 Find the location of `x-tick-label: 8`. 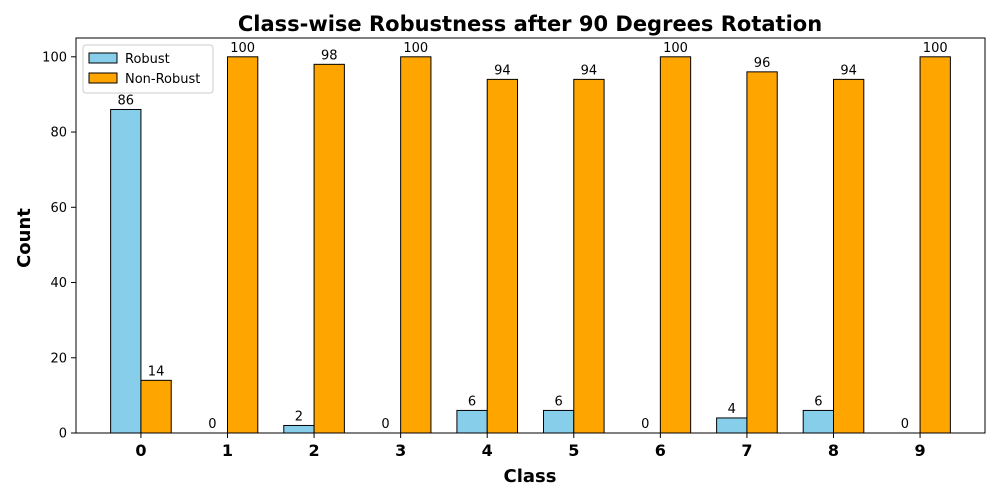

x-tick-label: 8 is located at coordinates (833, 450).